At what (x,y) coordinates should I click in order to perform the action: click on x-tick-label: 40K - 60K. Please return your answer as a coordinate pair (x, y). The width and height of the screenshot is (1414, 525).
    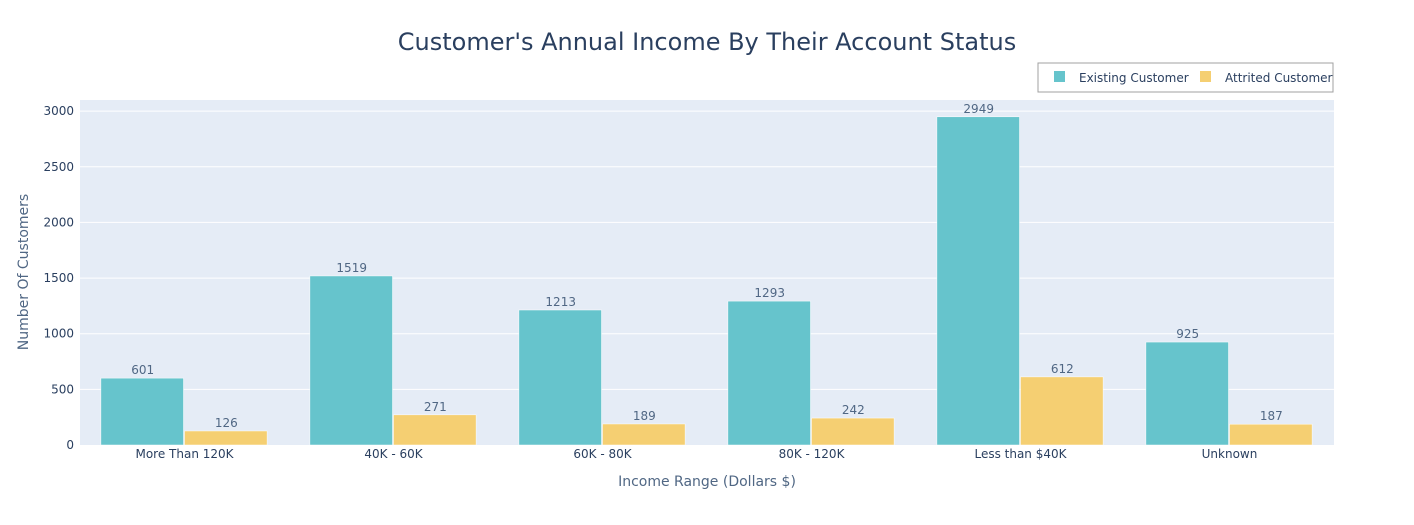
    Looking at the image, I should click on (393, 454).